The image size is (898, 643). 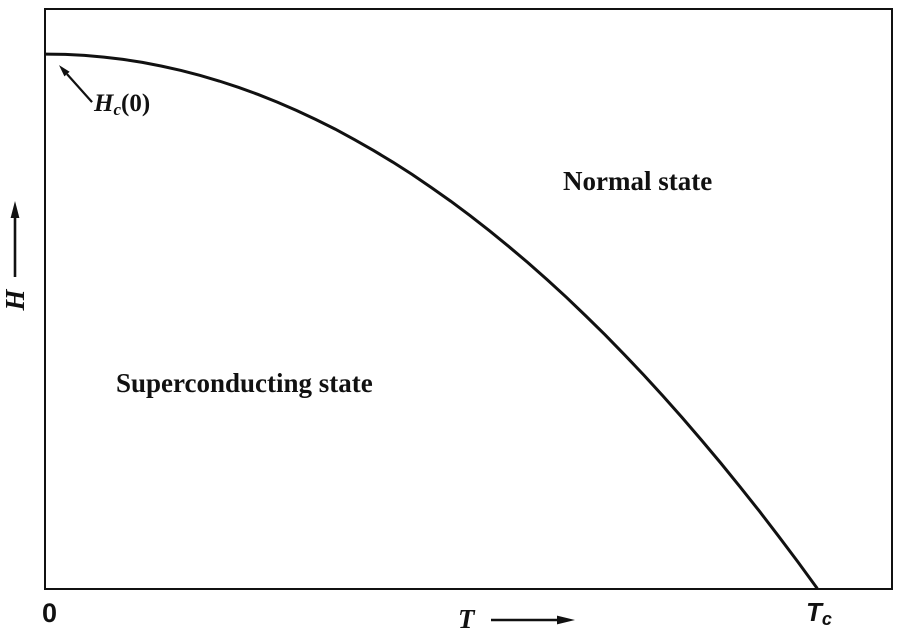 I want to click on tc-subscript: c, so click(x=826, y=619).